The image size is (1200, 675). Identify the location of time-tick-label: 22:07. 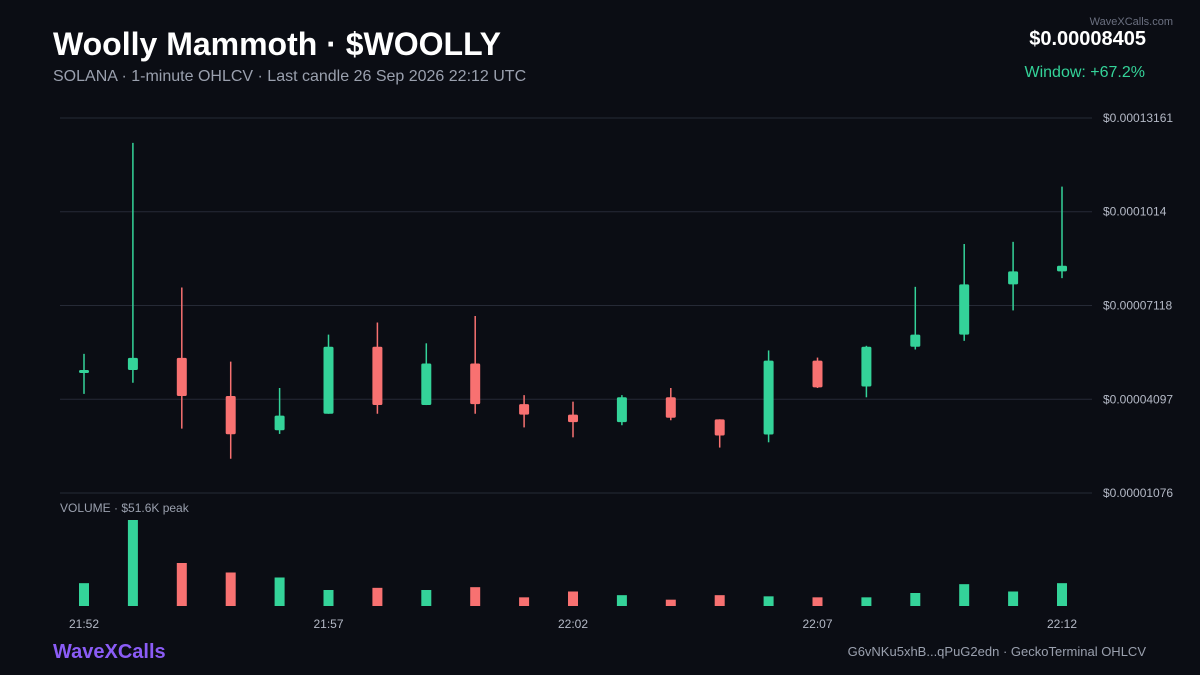
(817, 624).